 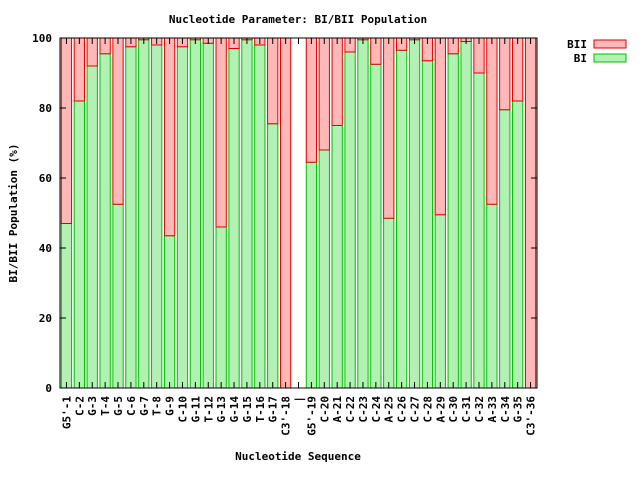 What do you see at coordinates (350, 409) in the screenshot?
I see `x-tick-label: C-22` at bounding box center [350, 409].